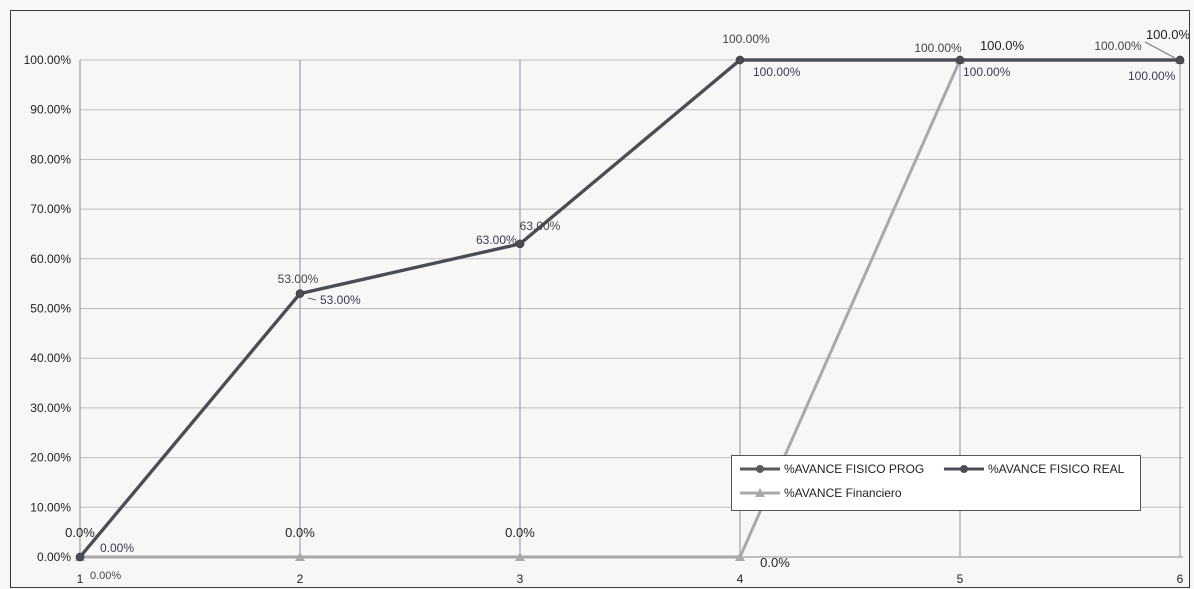 The height and width of the screenshot is (589, 1194). I want to click on y-tick-label: 80.00%, so click(50, 159).